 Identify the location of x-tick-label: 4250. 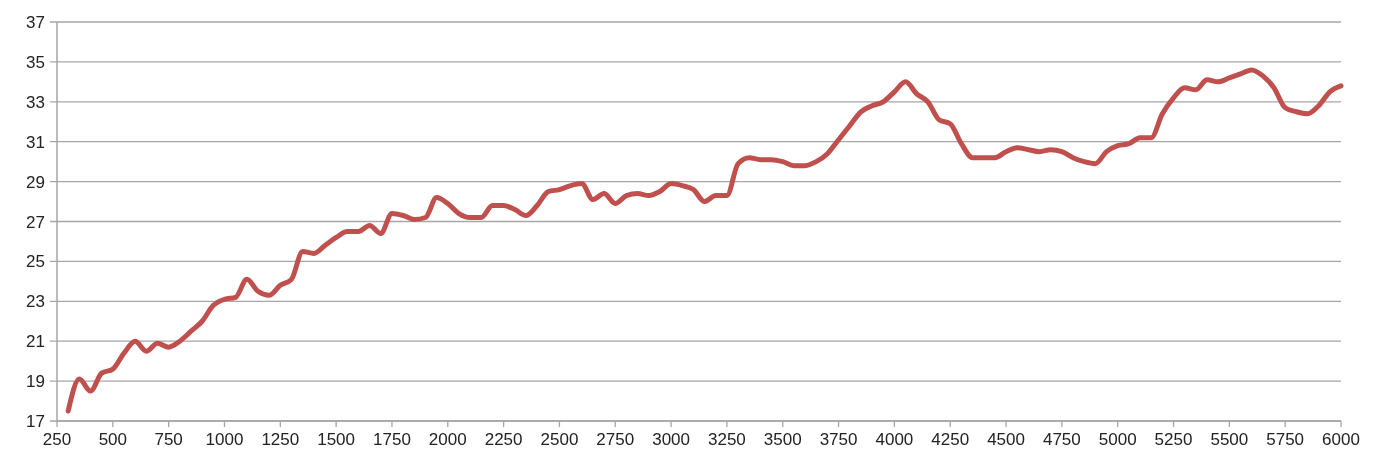
(950, 439).